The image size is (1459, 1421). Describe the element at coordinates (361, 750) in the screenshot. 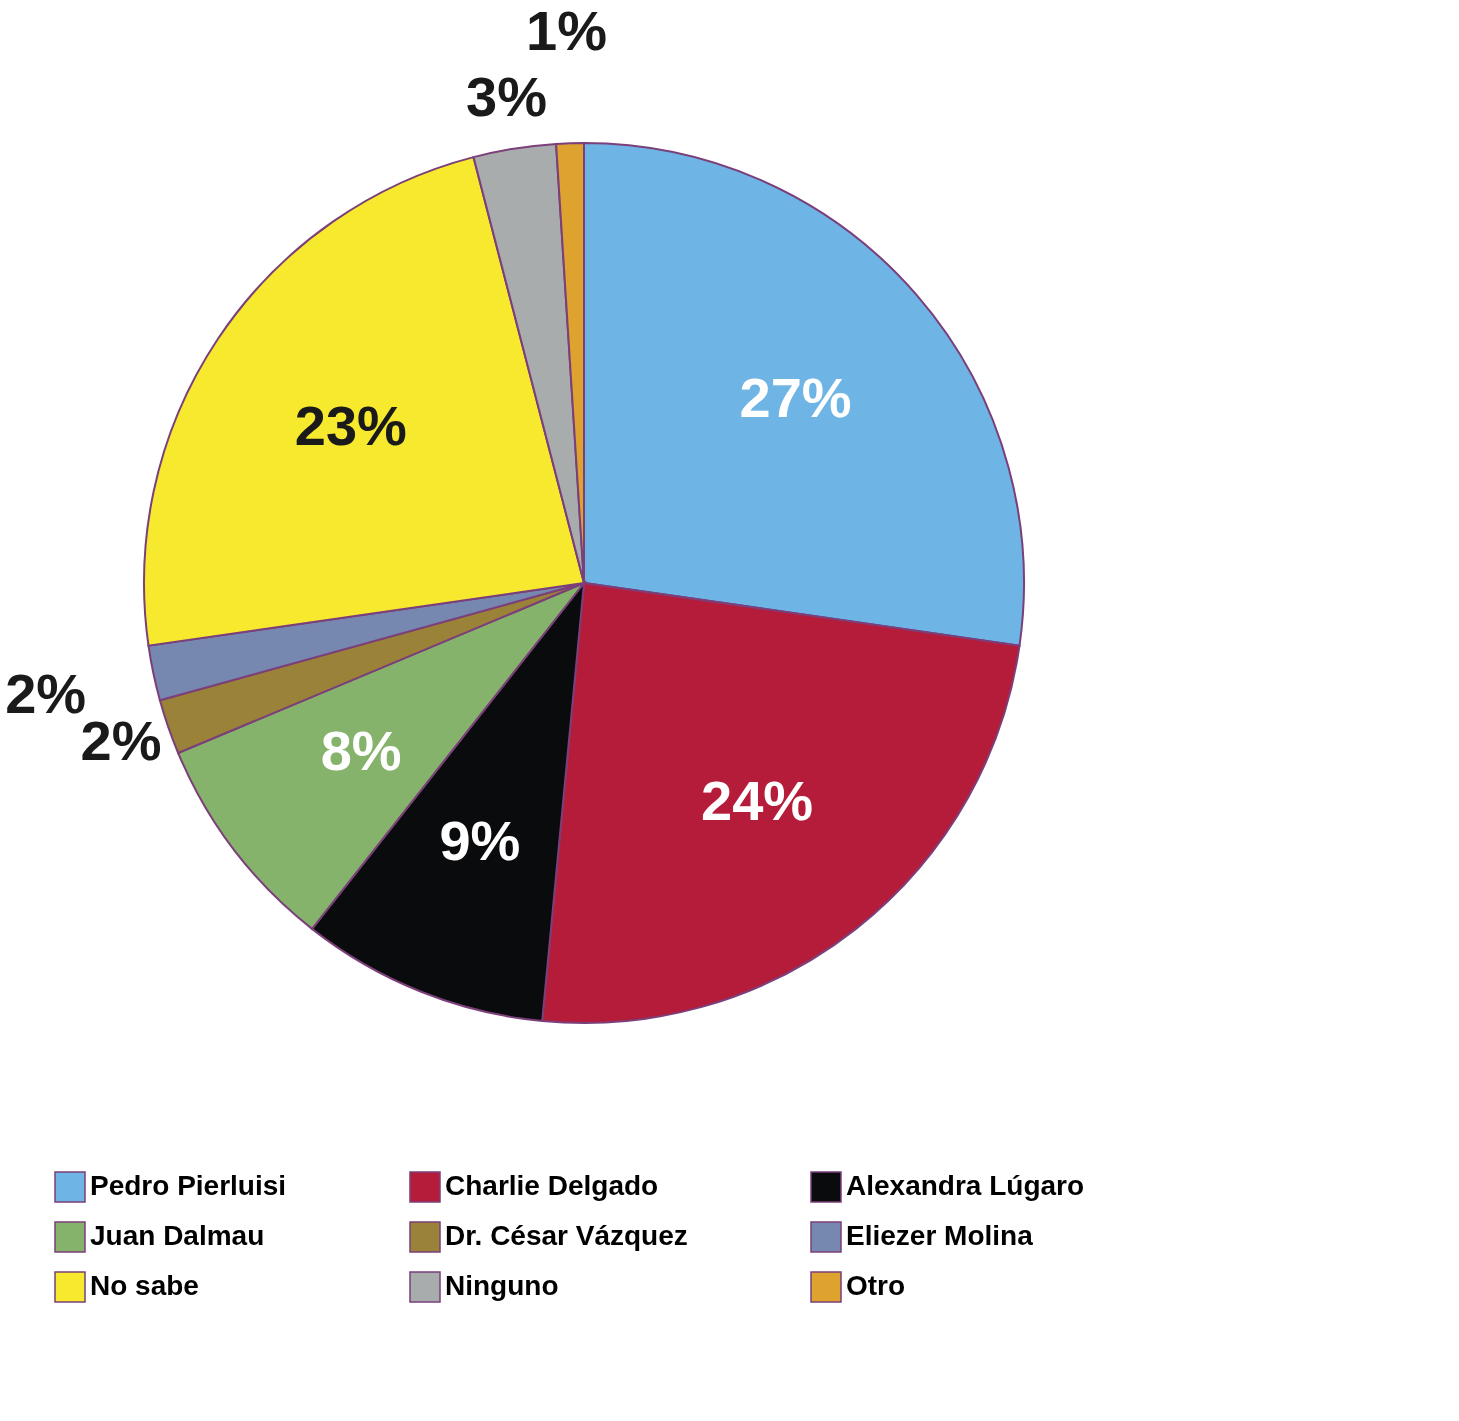

I see `data-label: 8%` at that location.